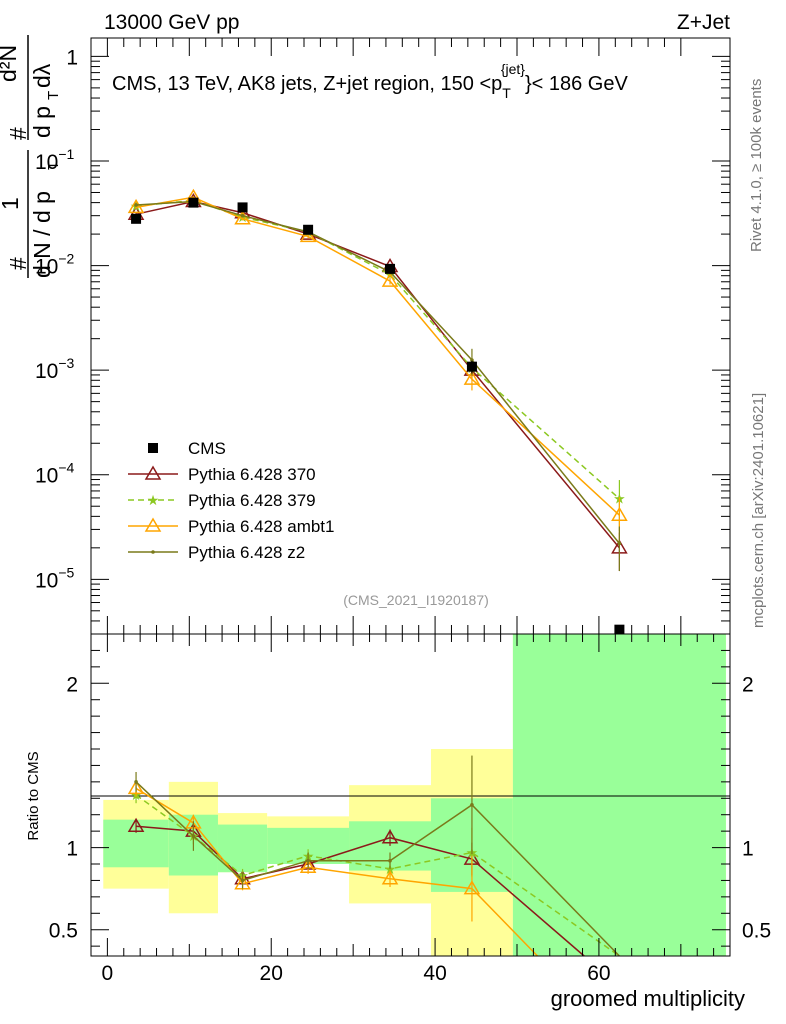 The image size is (786, 1024). What do you see at coordinates (748, 849) in the screenshot?
I see `lower-y-tick-label-right: 1` at bounding box center [748, 849].